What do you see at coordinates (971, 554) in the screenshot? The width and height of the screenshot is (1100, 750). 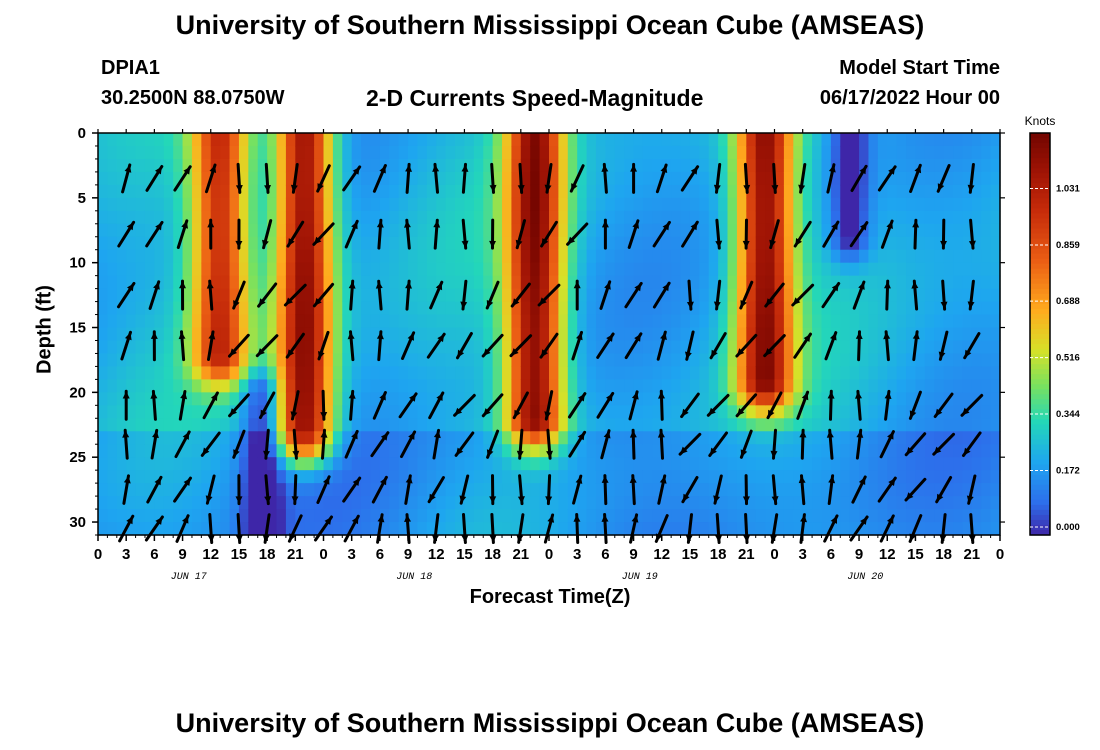 I see `x-tick-label: 21` at bounding box center [971, 554].